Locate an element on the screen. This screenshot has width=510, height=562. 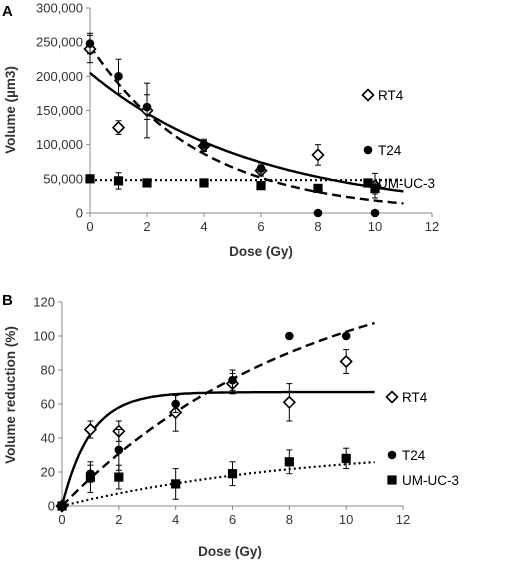
panel-b-x-tick-label: 12 is located at coordinates (403, 519).